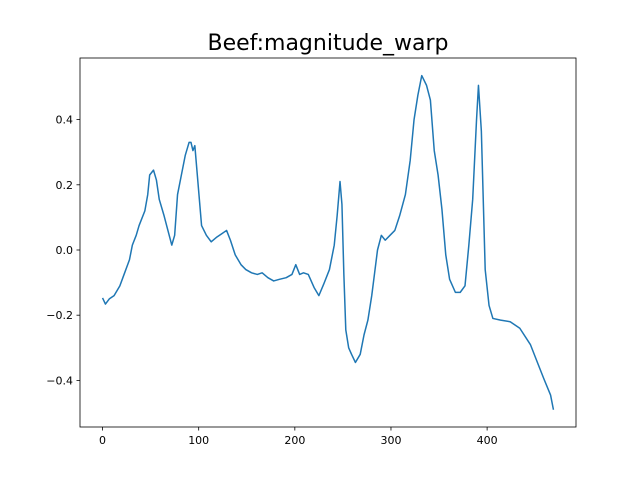 The height and width of the screenshot is (480, 640). What do you see at coordinates (198, 440) in the screenshot?
I see `x-tick-label: 100` at bounding box center [198, 440].